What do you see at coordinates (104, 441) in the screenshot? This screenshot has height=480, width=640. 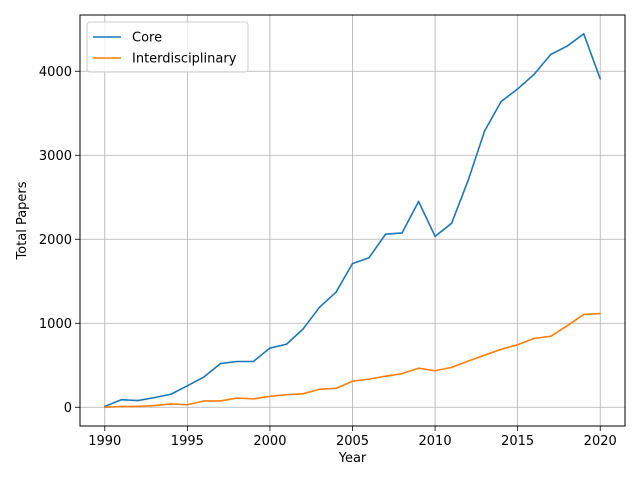 I see `x-tick-label: 1990` at bounding box center [104, 441].